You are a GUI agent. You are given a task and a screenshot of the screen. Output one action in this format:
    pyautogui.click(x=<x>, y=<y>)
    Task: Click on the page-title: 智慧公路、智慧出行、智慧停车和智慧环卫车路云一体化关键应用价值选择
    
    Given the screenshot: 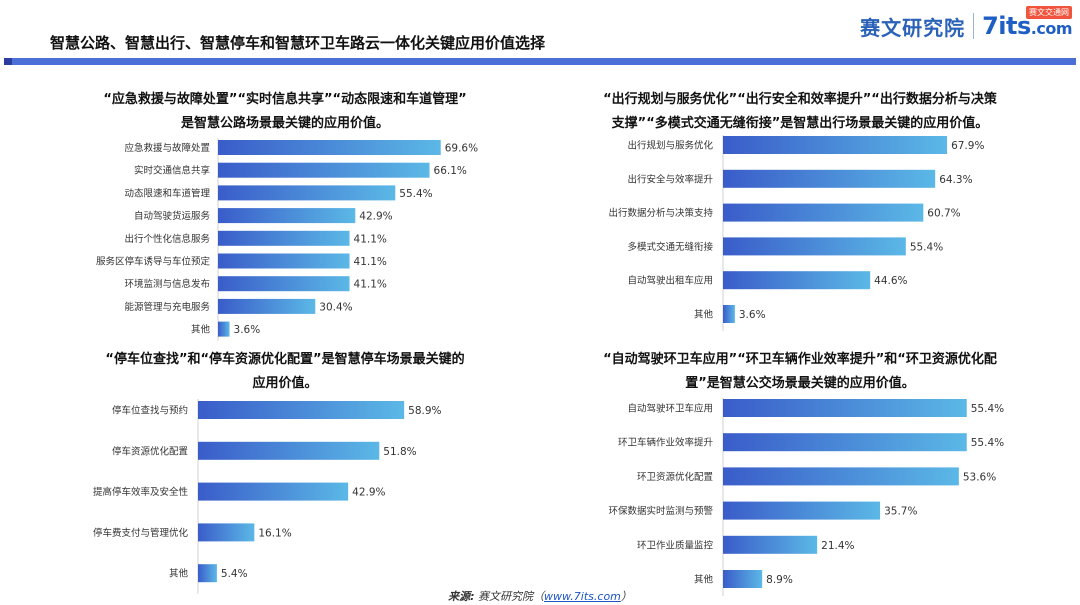 What is the action you would take?
    pyautogui.click(x=298, y=43)
    